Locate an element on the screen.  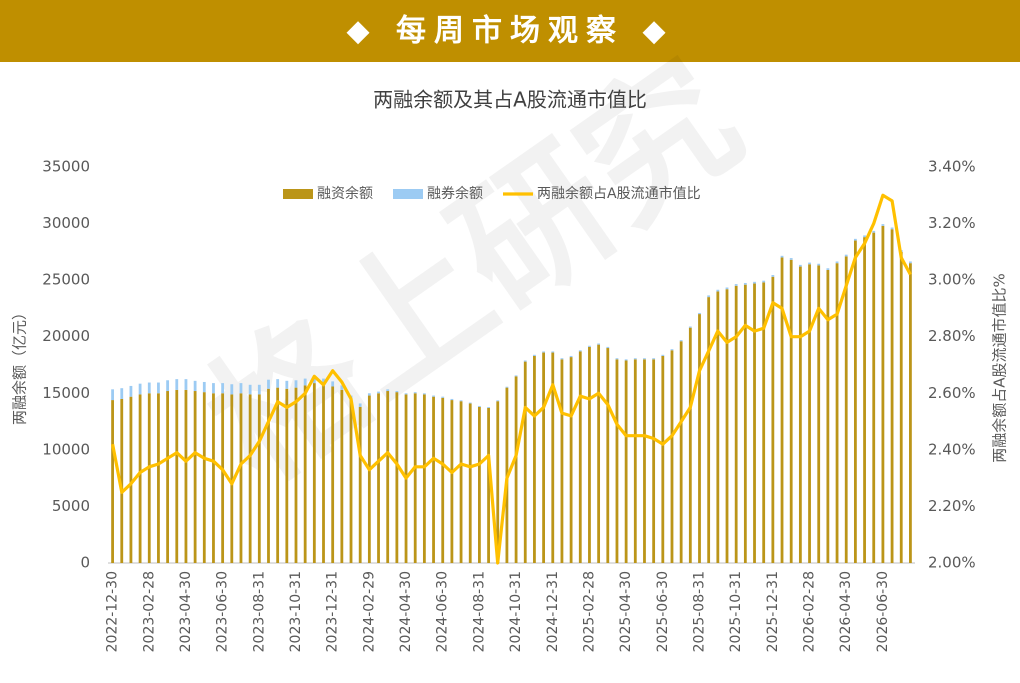
x-tick-label: 2023-06-30 is located at coordinates (223, 611).